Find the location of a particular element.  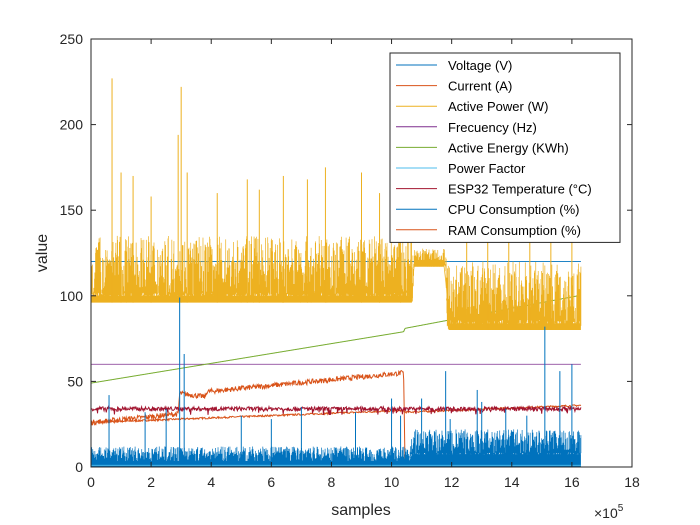

series-esp32-temperature-c-line is located at coordinates (336, 410).